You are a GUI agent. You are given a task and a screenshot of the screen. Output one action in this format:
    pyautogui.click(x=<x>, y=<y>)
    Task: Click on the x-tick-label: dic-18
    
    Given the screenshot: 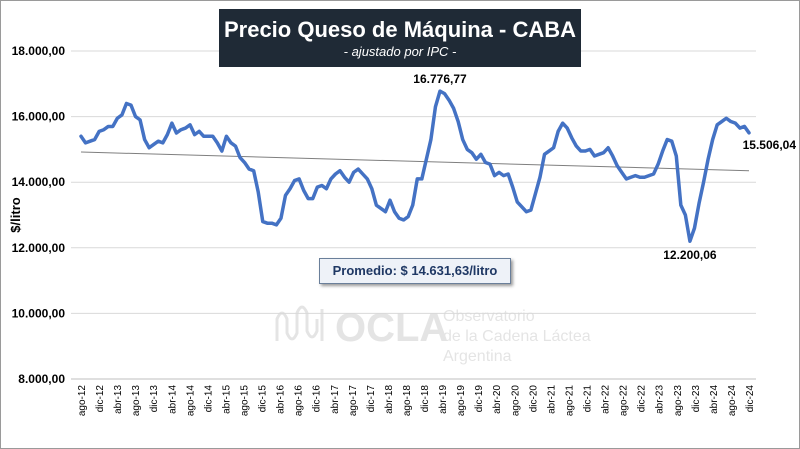 What is the action you would take?
    pyautogui.click(x=425, y=399)
    